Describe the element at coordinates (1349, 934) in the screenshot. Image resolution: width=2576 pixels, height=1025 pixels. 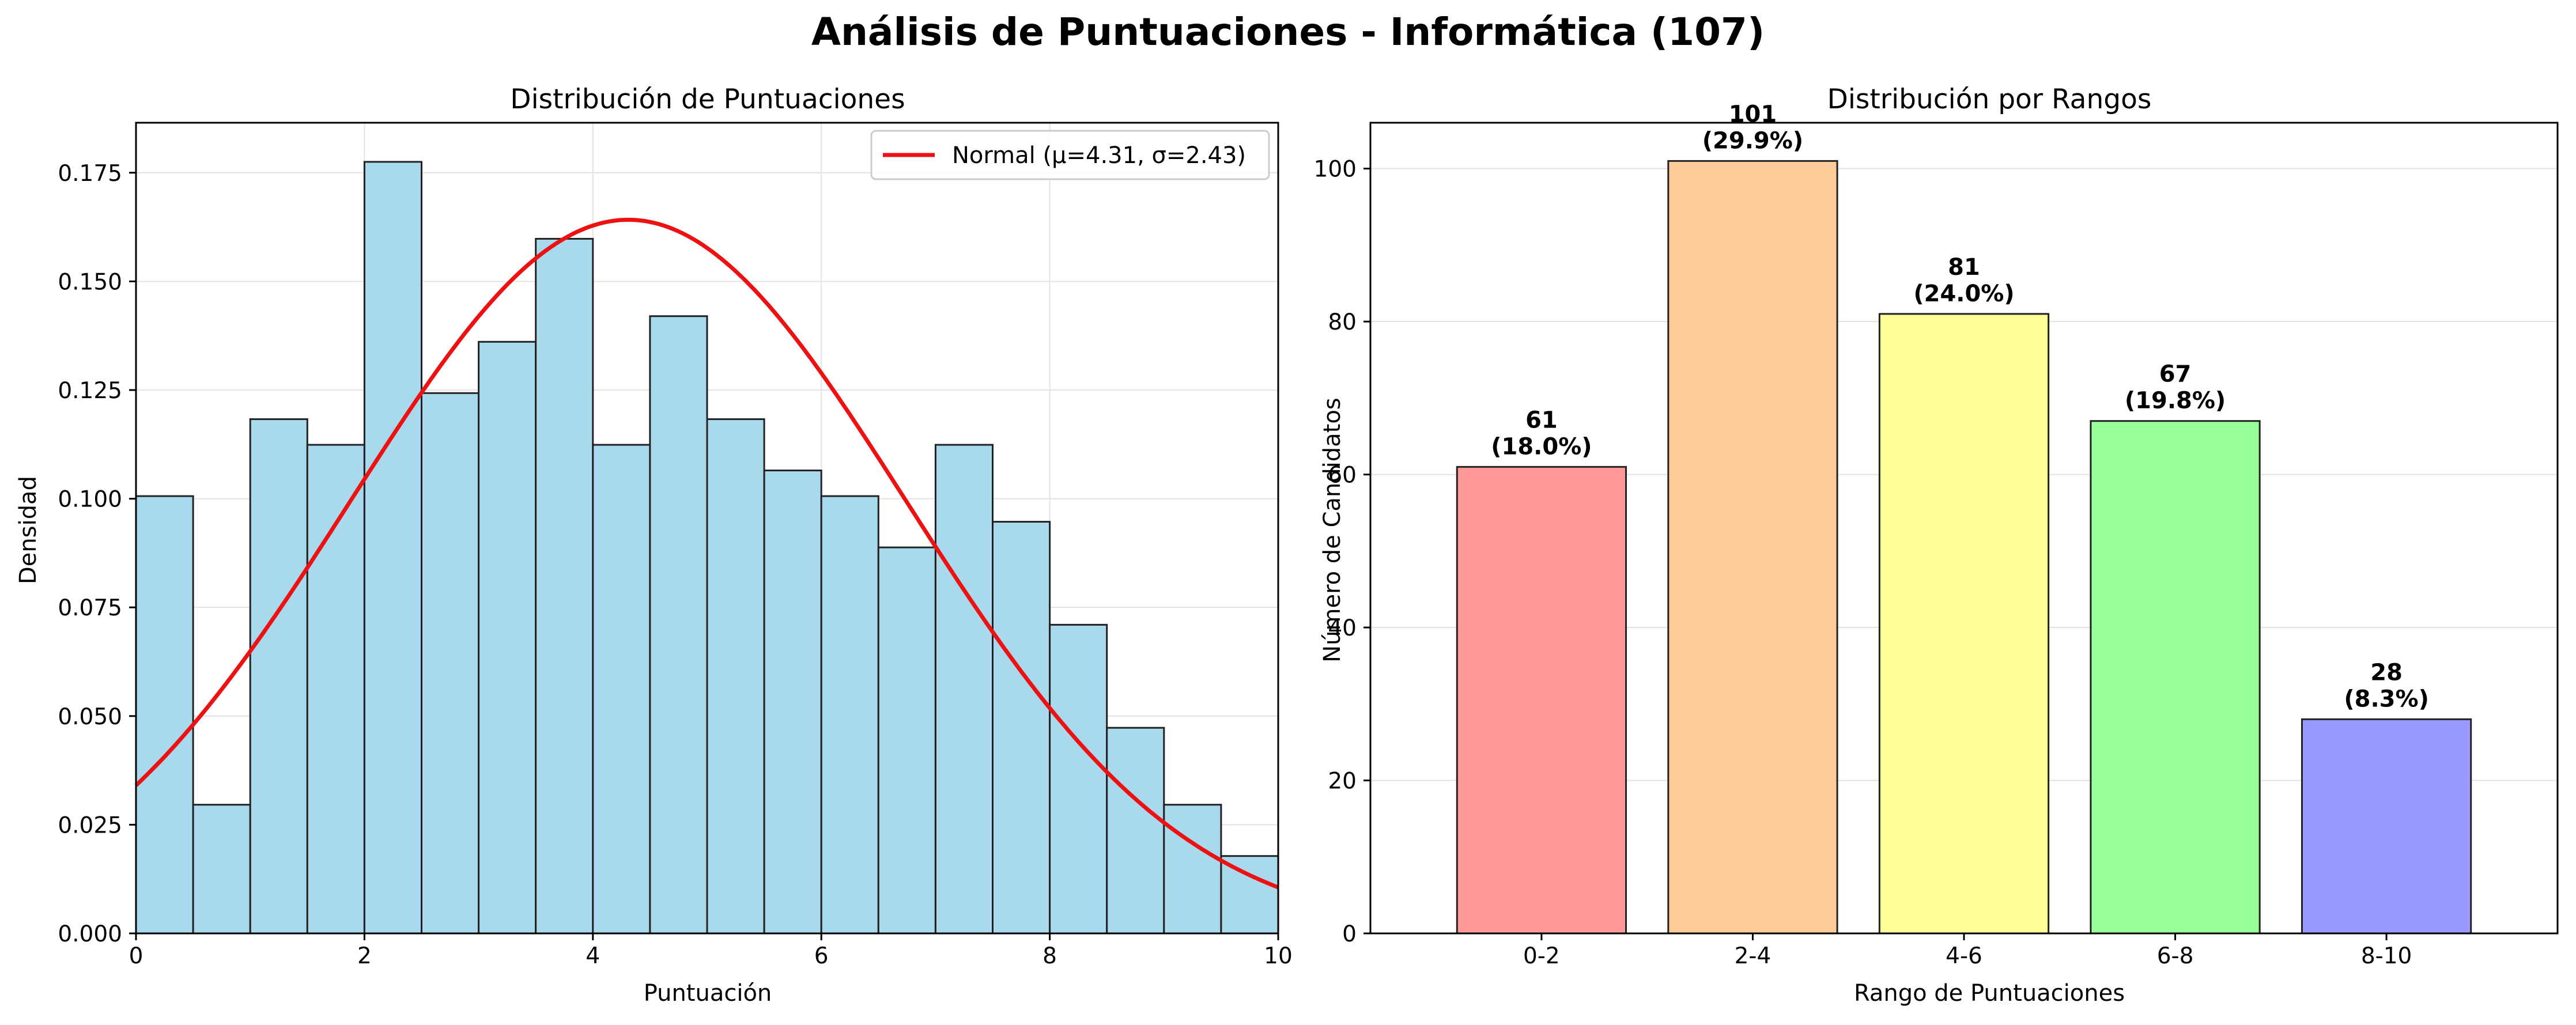
I see `y-tick-label: 0` at that location.